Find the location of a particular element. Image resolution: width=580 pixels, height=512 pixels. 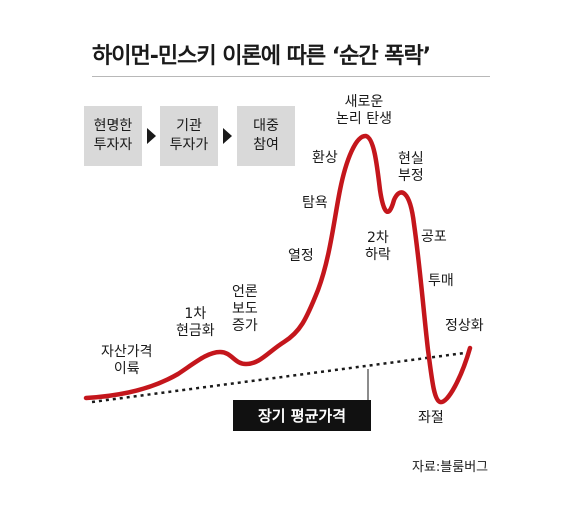

label-fear: 공포 is located at coordinates (434, 237).